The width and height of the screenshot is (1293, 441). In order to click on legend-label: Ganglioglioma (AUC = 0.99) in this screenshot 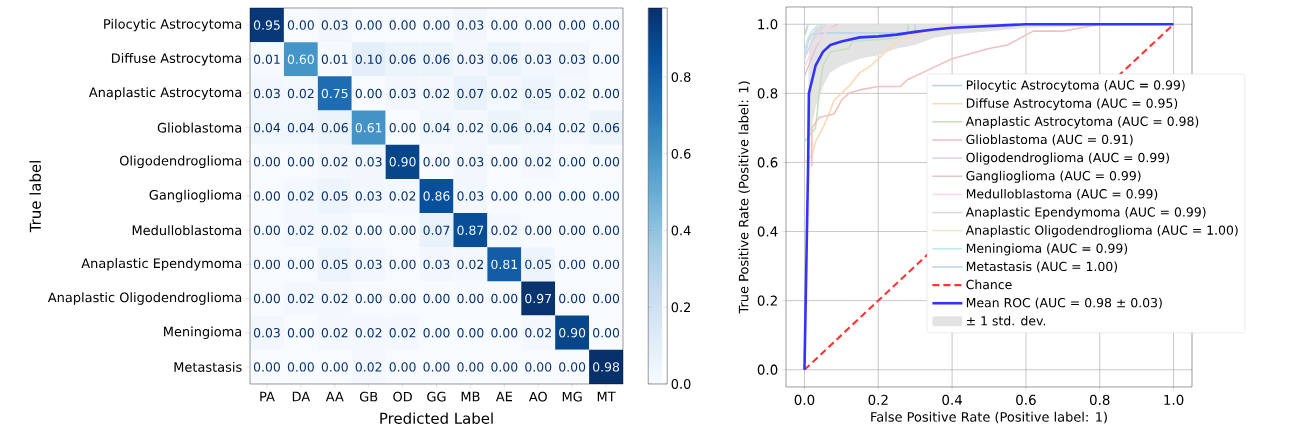, I will do `click(1053, 176)`.